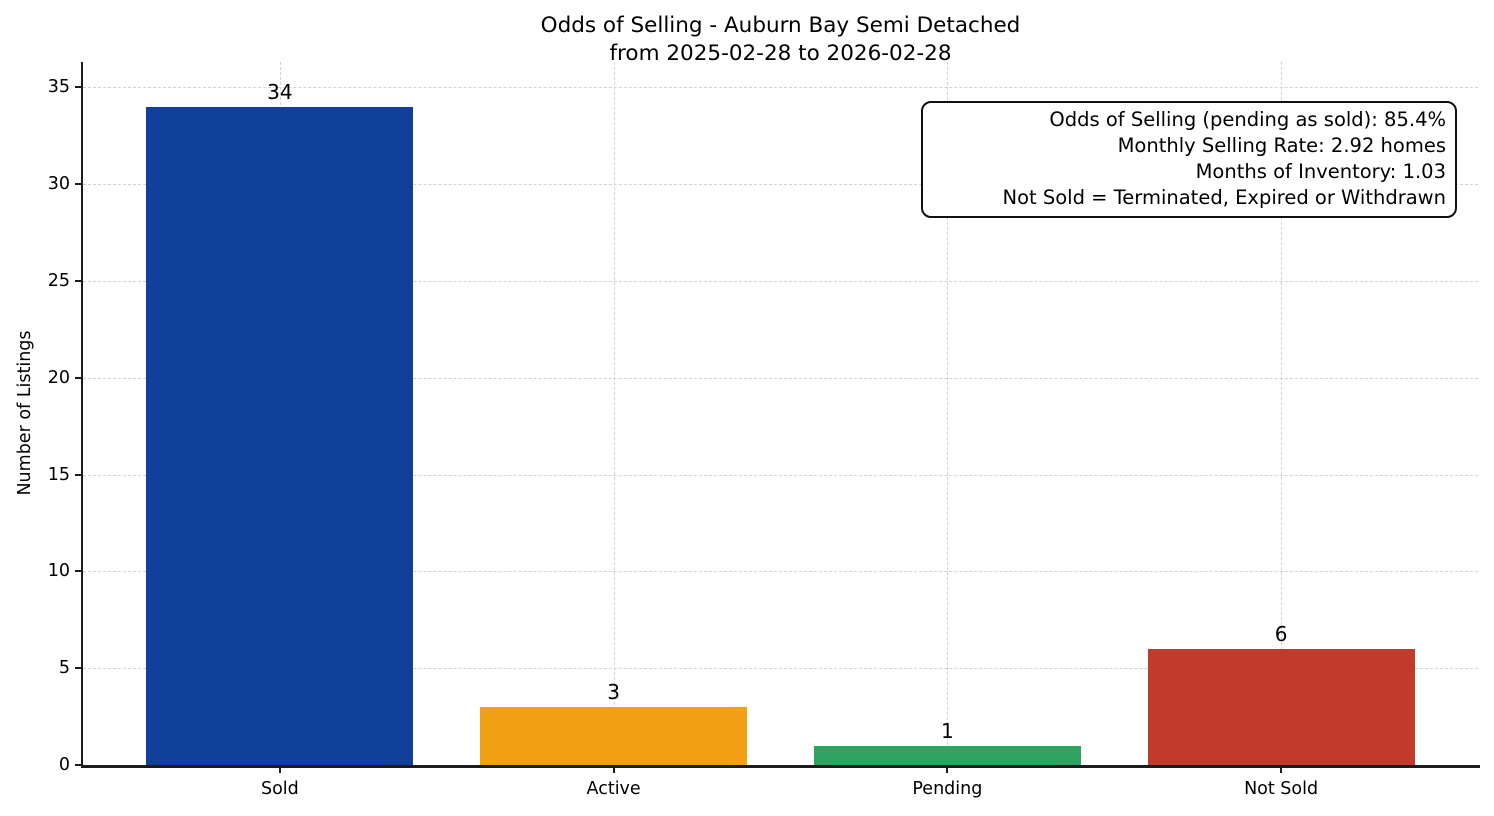 Image resolution: width=1494 pixels, height=816 pixels. Describe the element at coordinates (58, 184) in the screenshot. I see `y-tick-label: 30` at that location.